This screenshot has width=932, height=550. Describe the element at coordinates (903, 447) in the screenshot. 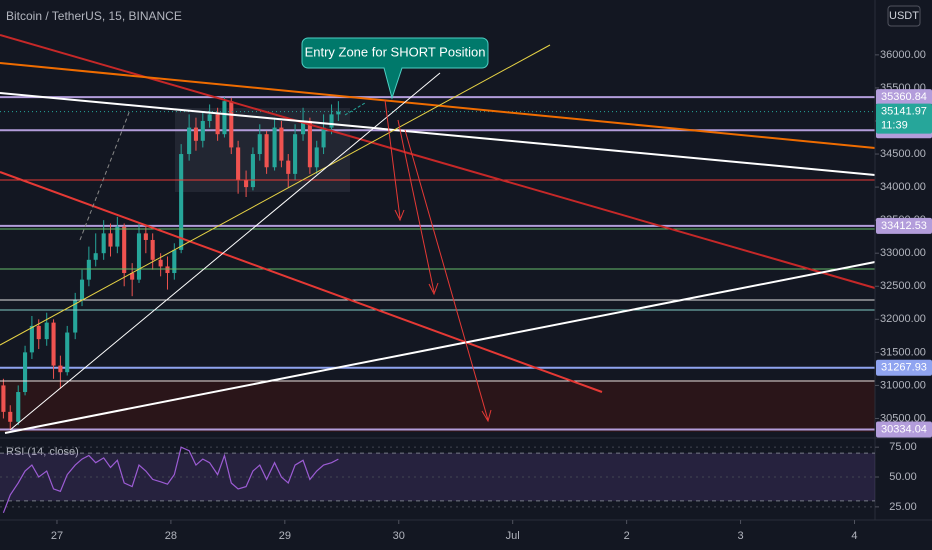

I see `rsi-tick-label: 75.00` at that location.